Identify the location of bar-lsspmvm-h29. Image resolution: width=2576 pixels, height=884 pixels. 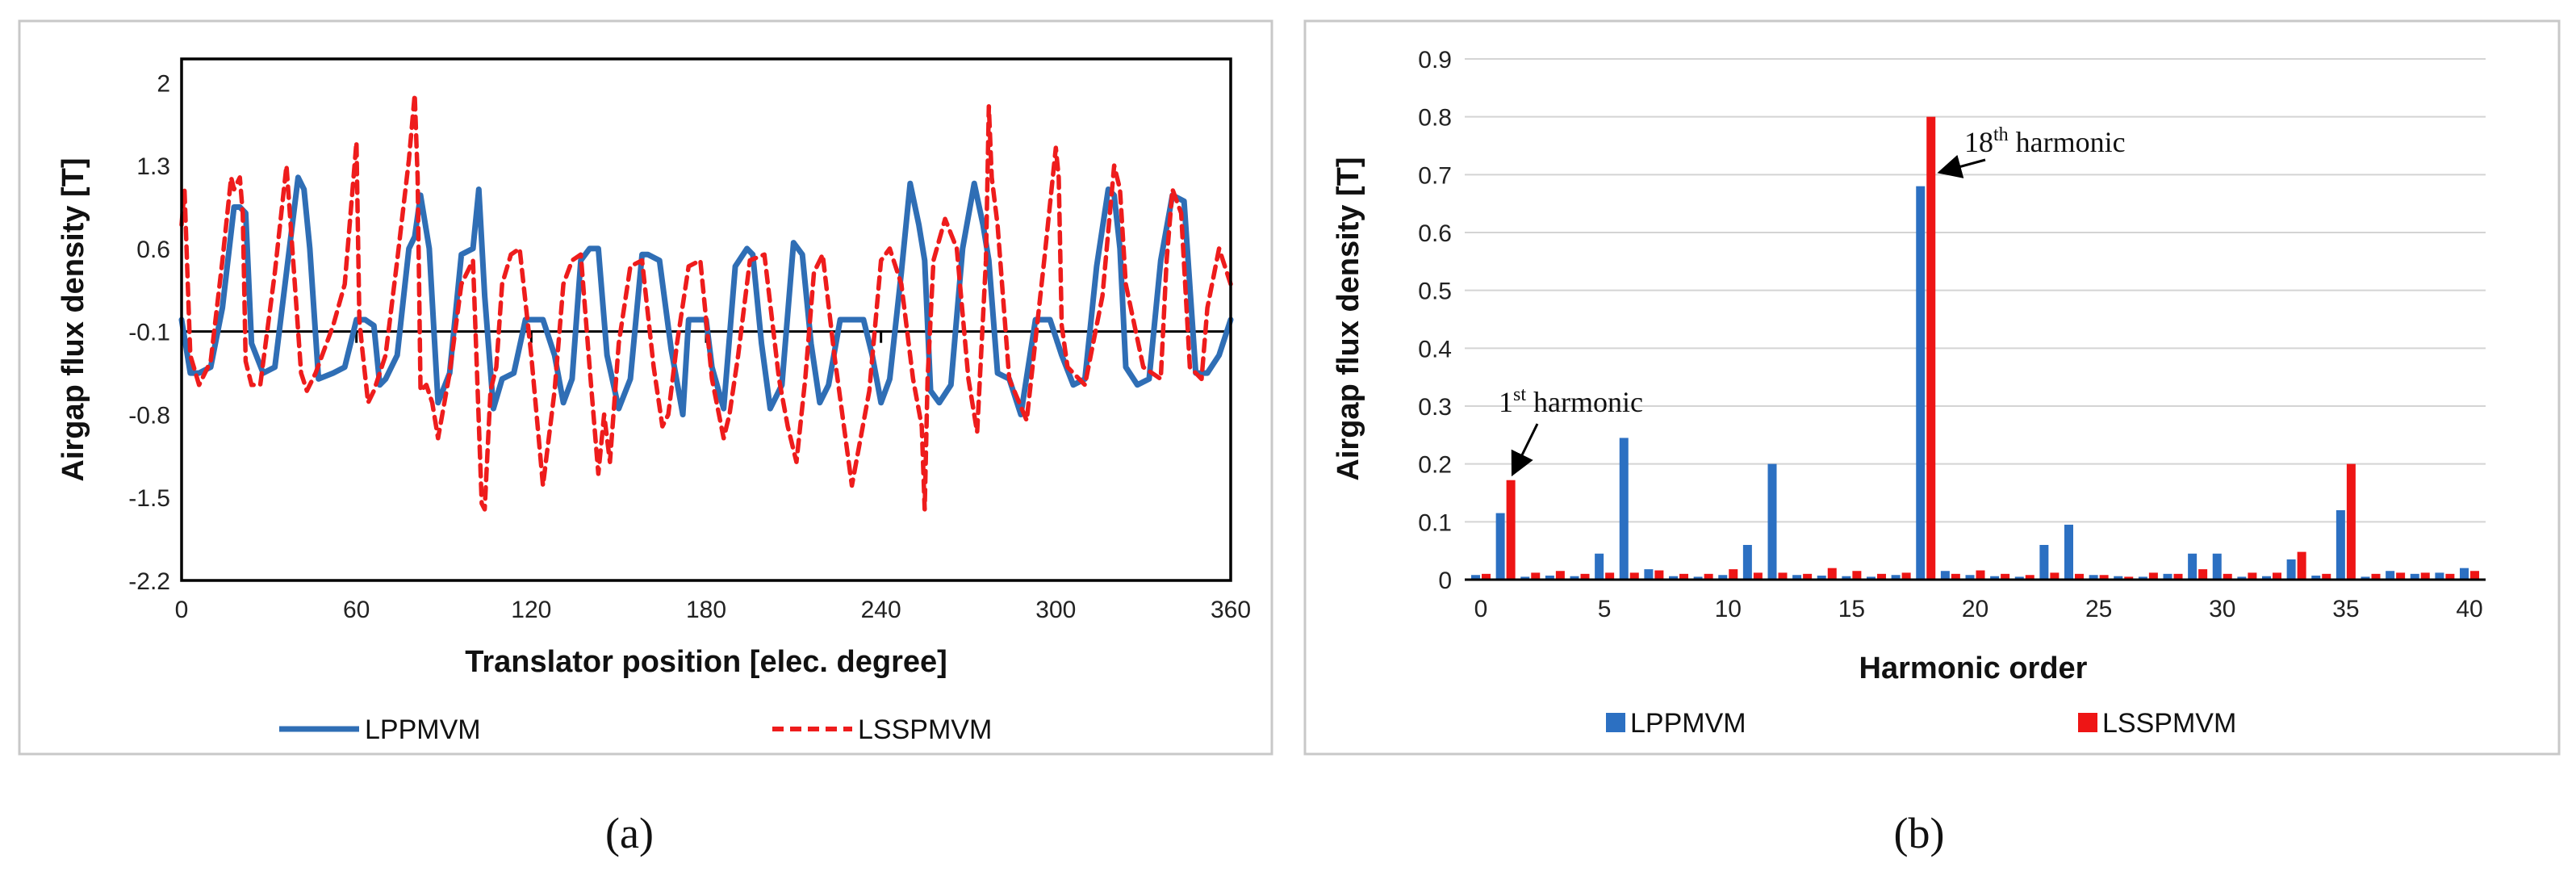
(2203, 574).